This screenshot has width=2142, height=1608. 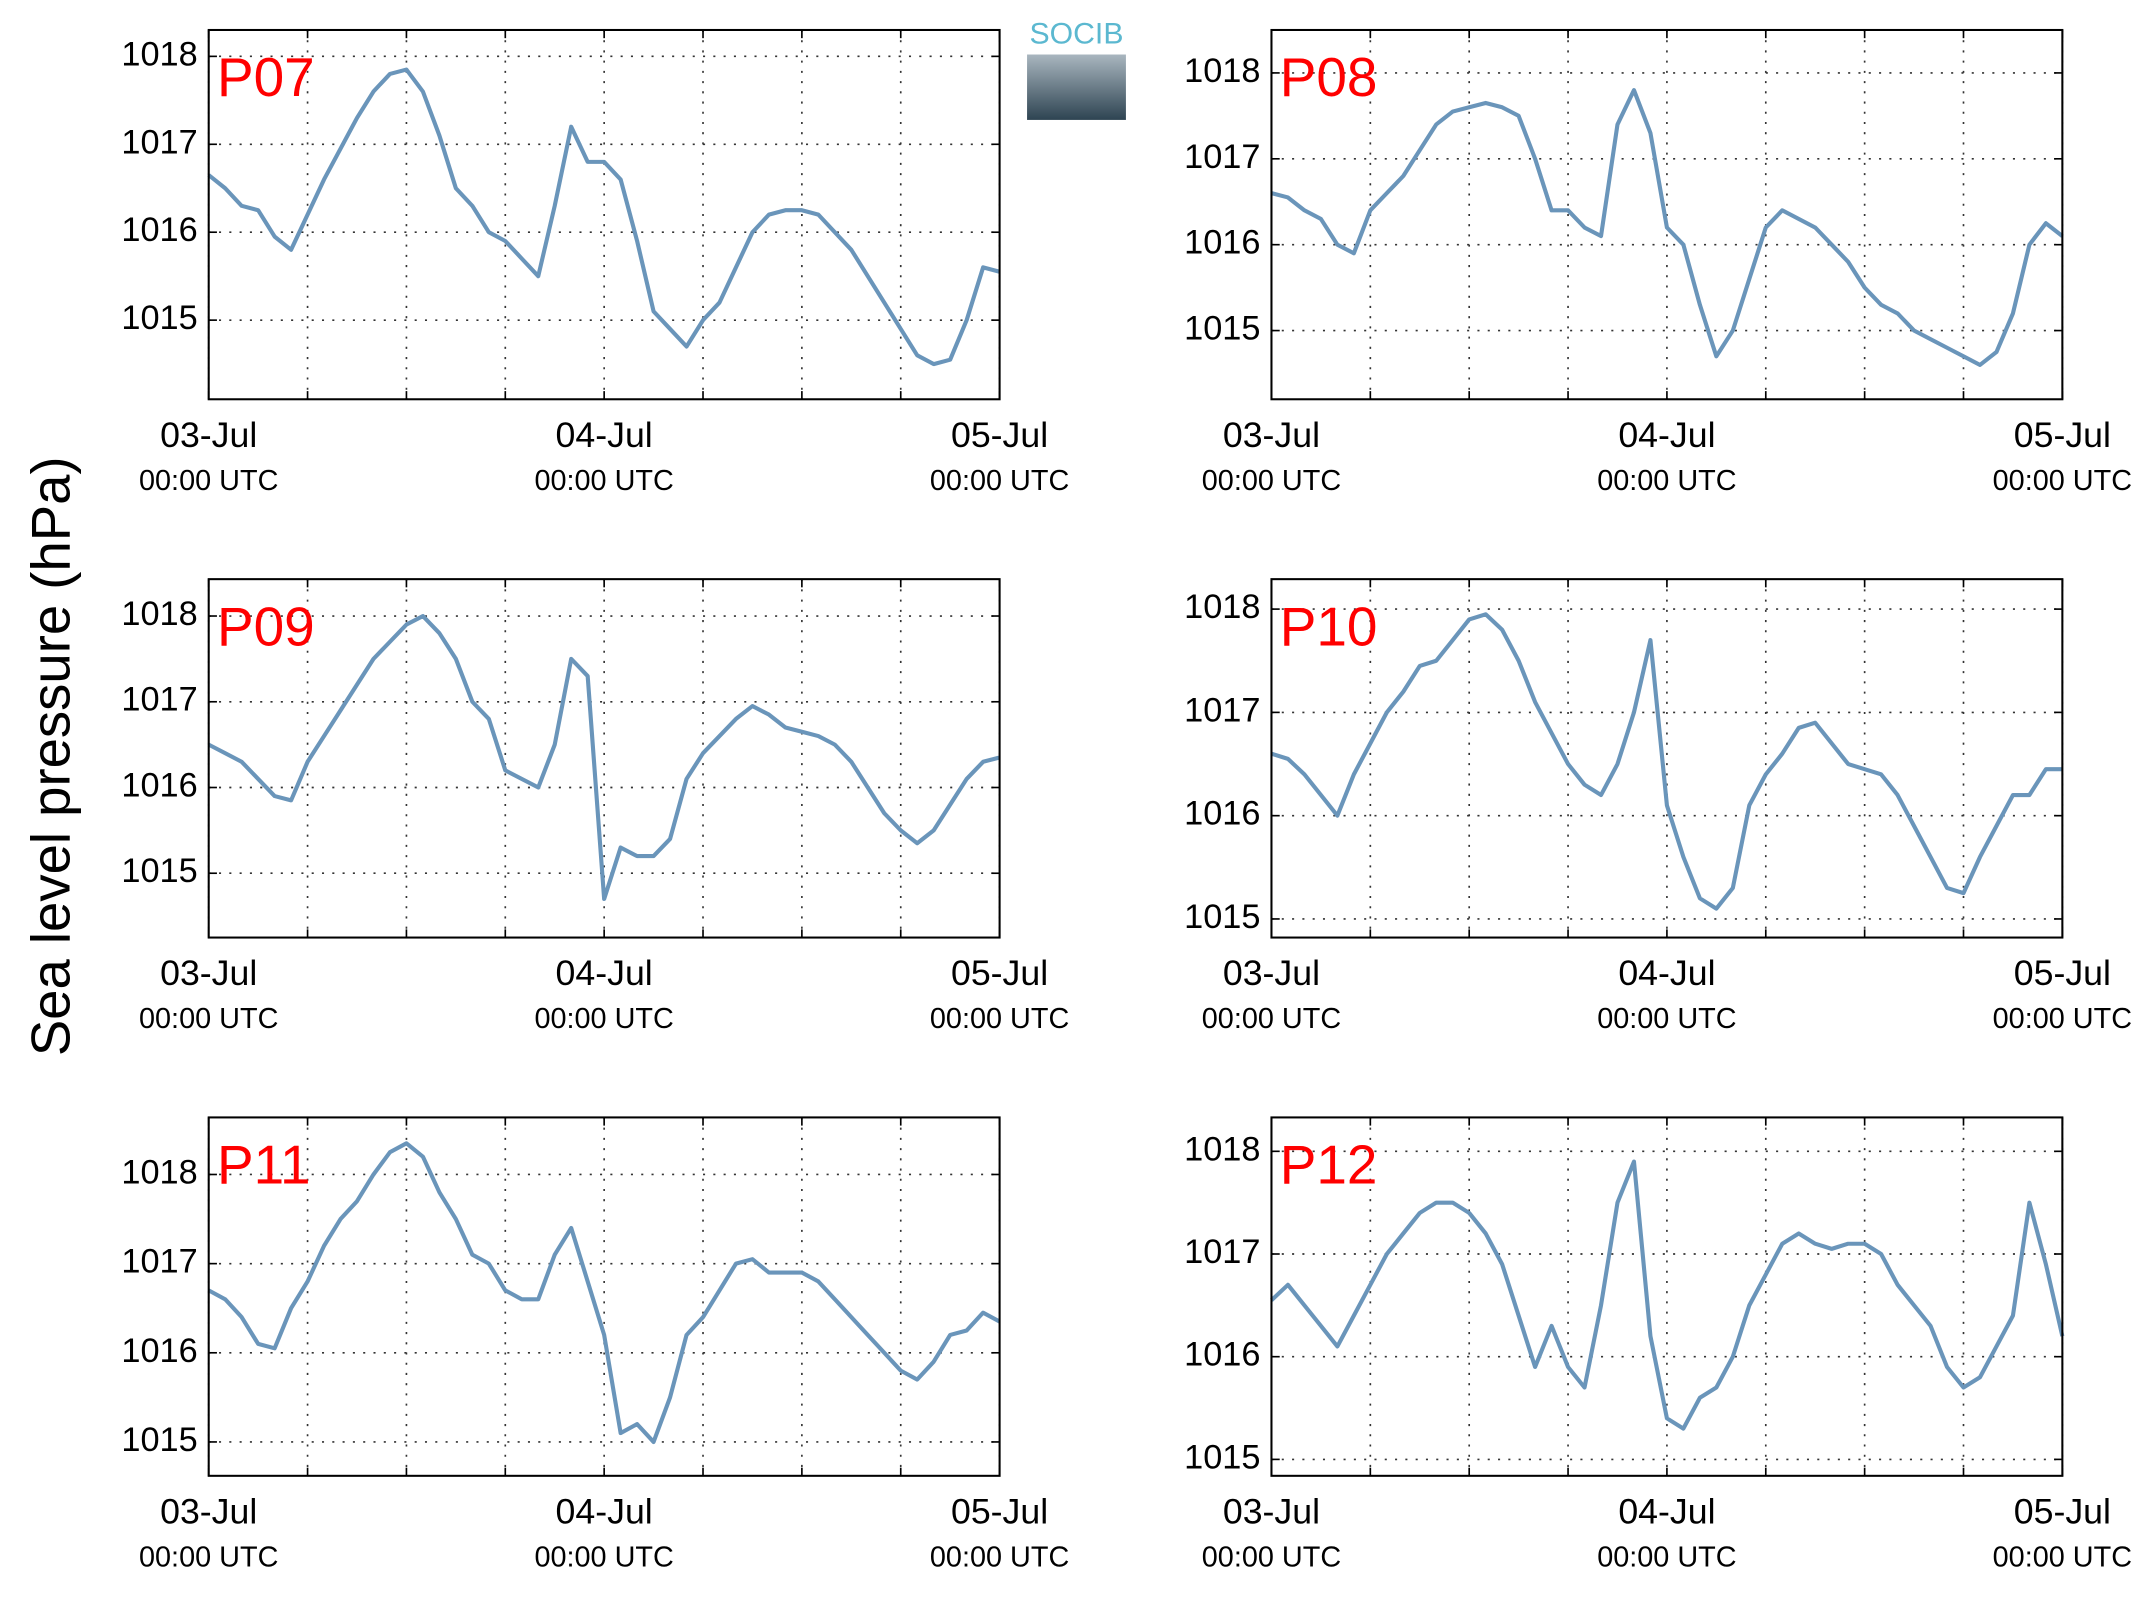 What do you see at coordinates (1329, 77) in the screenshot?
I see `panel-title: P08` at bounding box center [1329, 77].